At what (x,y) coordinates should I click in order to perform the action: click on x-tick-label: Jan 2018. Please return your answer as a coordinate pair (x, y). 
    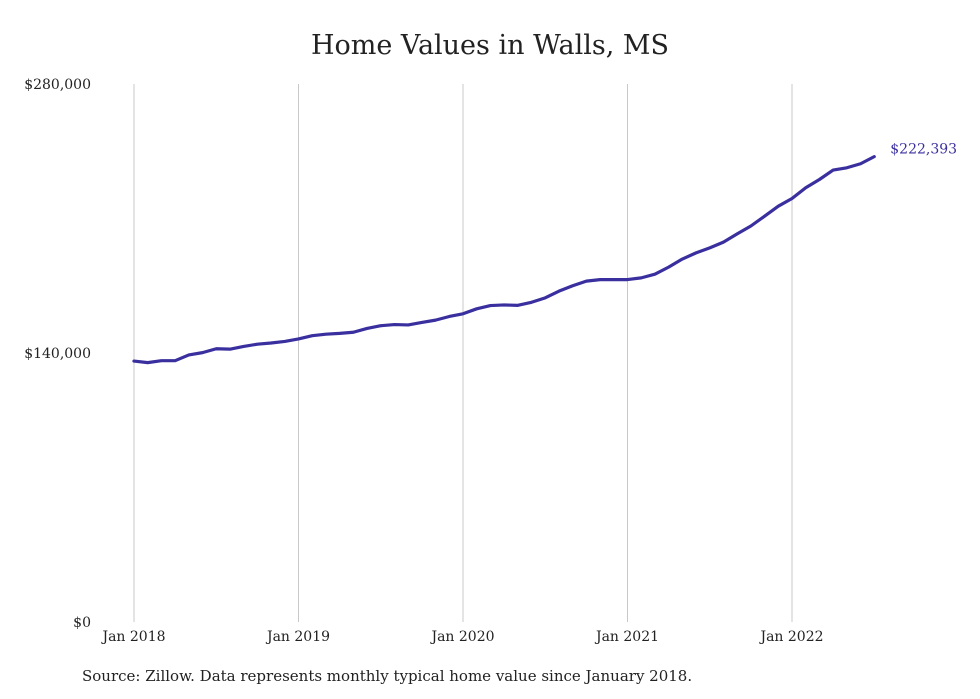
    Looking at the image, I should click on (132, 637).